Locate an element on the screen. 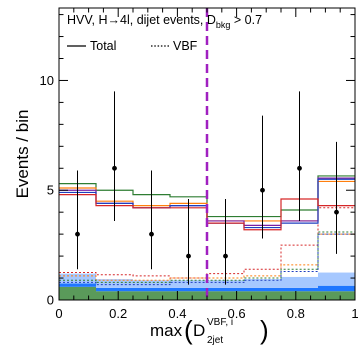  annotation-main: HVV, H→4l, dijet events, D is located at coordinates (141, 20).